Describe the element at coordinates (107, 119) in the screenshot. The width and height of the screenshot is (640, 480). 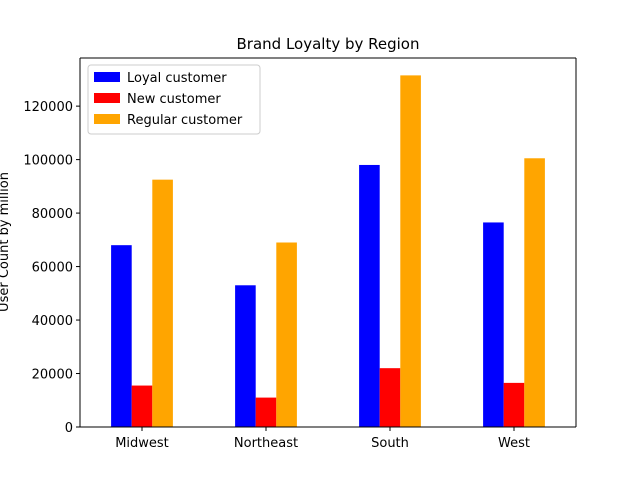
I see `legend-swatch-regular-customer` at that location.